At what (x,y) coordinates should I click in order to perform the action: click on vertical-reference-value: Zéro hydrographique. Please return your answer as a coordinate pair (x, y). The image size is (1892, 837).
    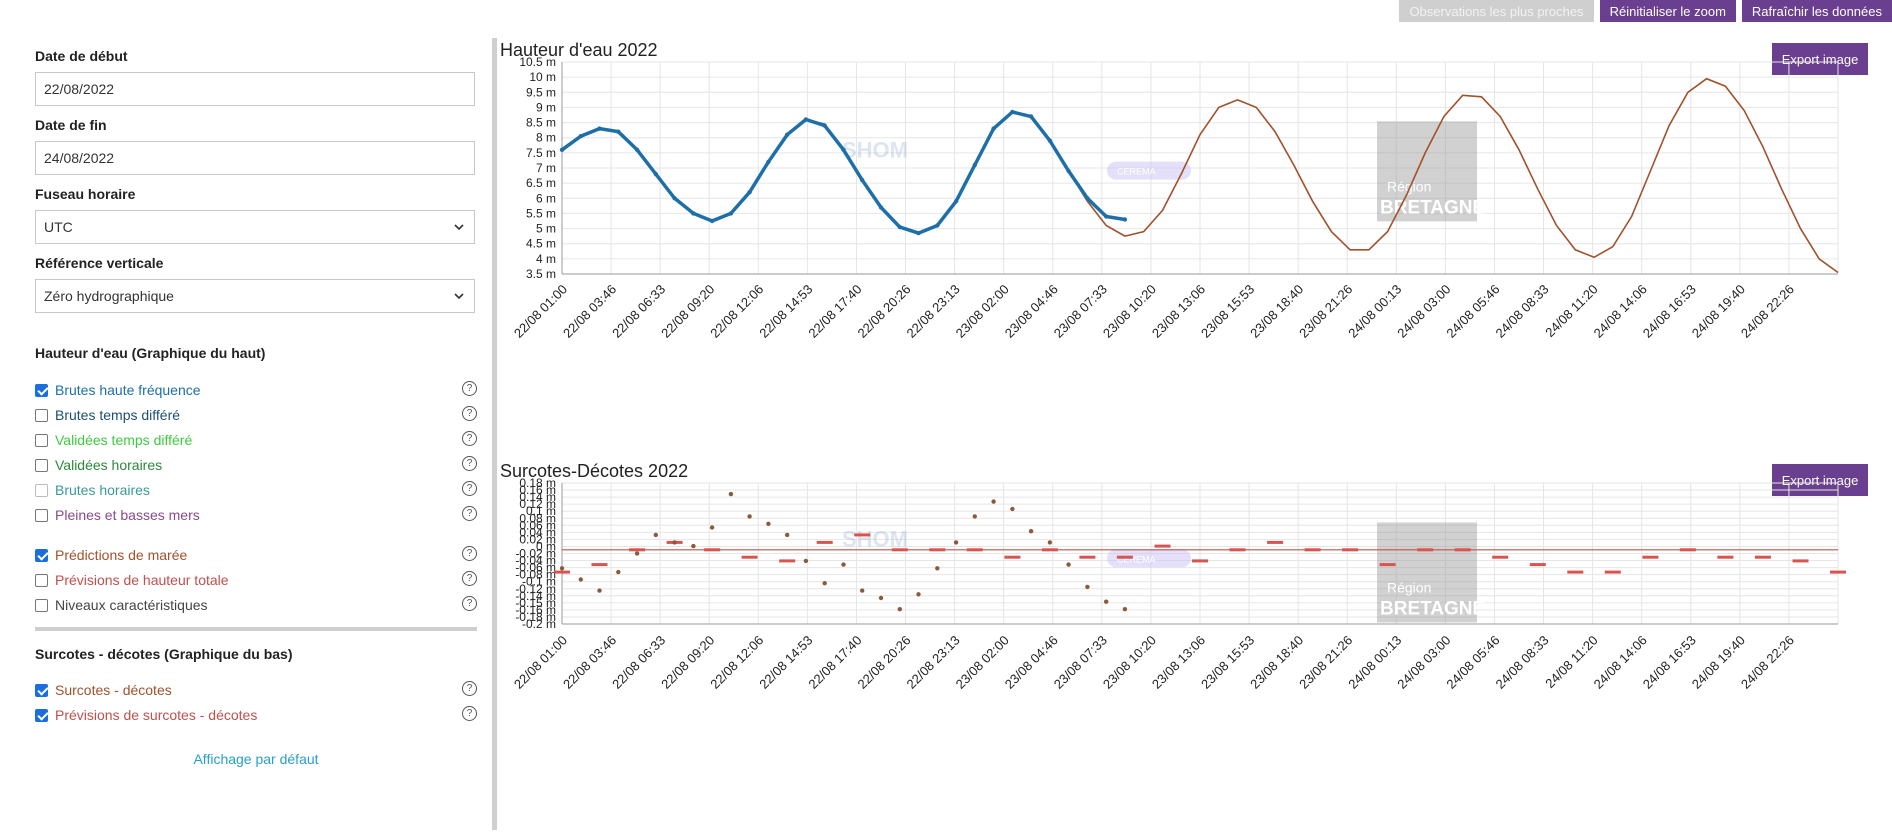
    Looking at the image, I should click on (109, 296).